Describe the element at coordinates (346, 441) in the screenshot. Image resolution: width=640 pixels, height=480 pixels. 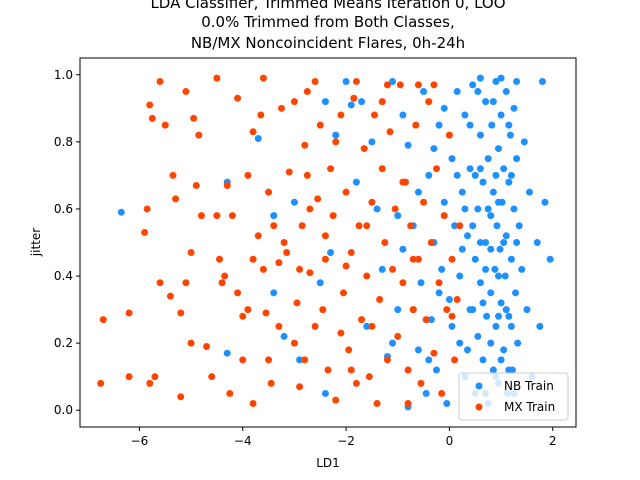
I see `x-tick-label: −2` at that location.